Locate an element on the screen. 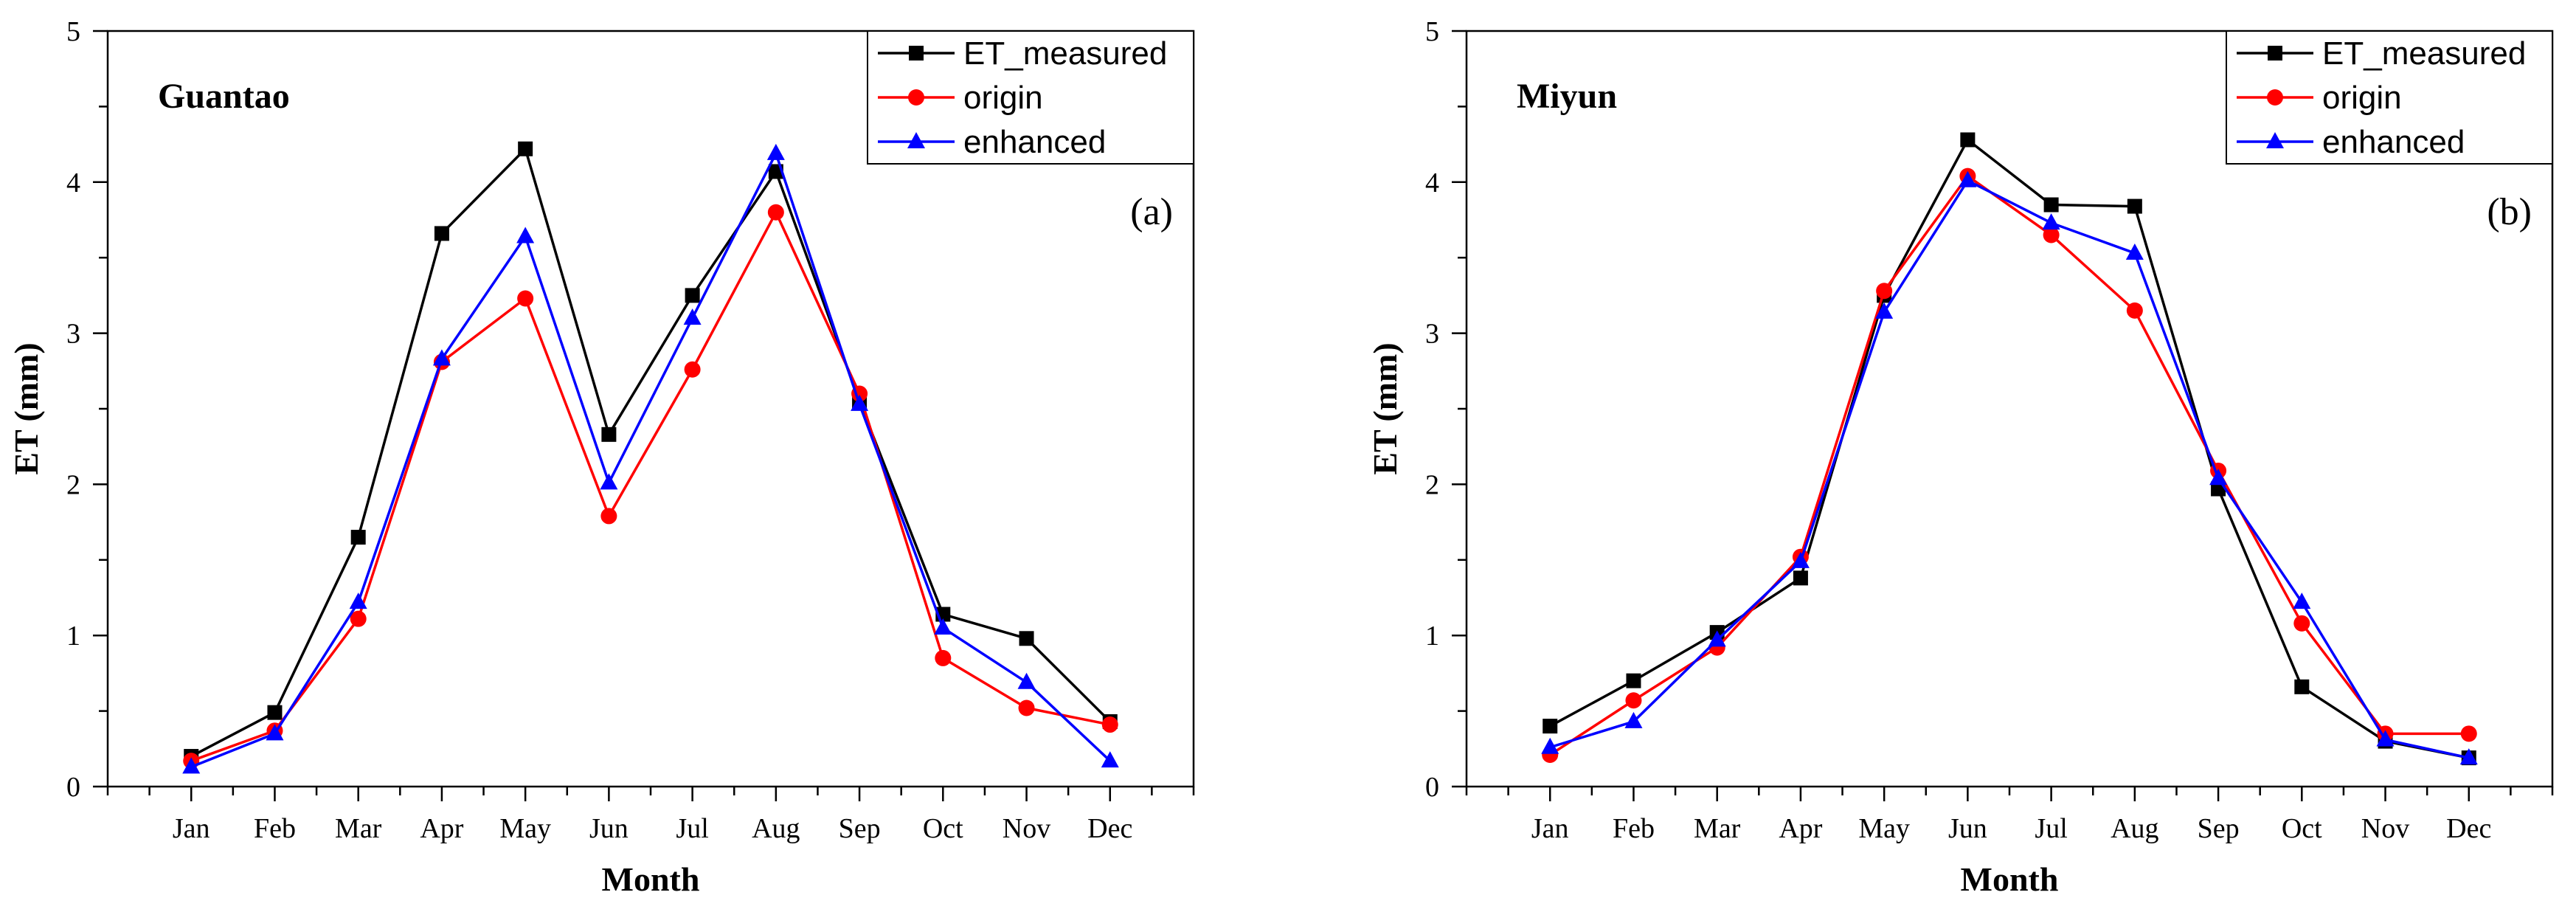 The width and height of the screenshot is (2576, 912). x-tick-label: Jun is located at coordinates (609, 829).